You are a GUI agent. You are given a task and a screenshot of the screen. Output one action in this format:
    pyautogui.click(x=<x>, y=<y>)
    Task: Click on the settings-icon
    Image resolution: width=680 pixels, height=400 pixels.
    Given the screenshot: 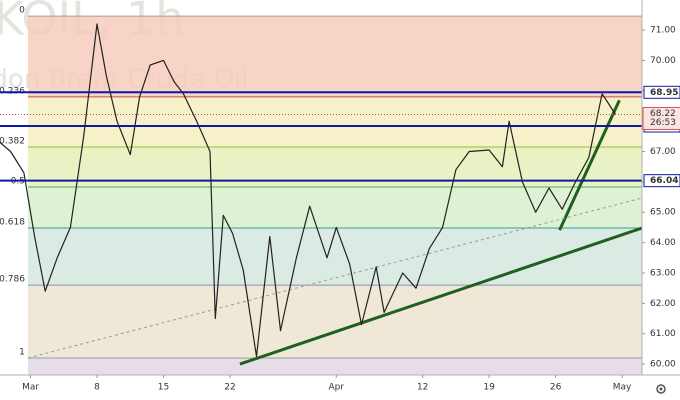 What is the action you would take?
    pyautogui.click(x=661, y=389)
    